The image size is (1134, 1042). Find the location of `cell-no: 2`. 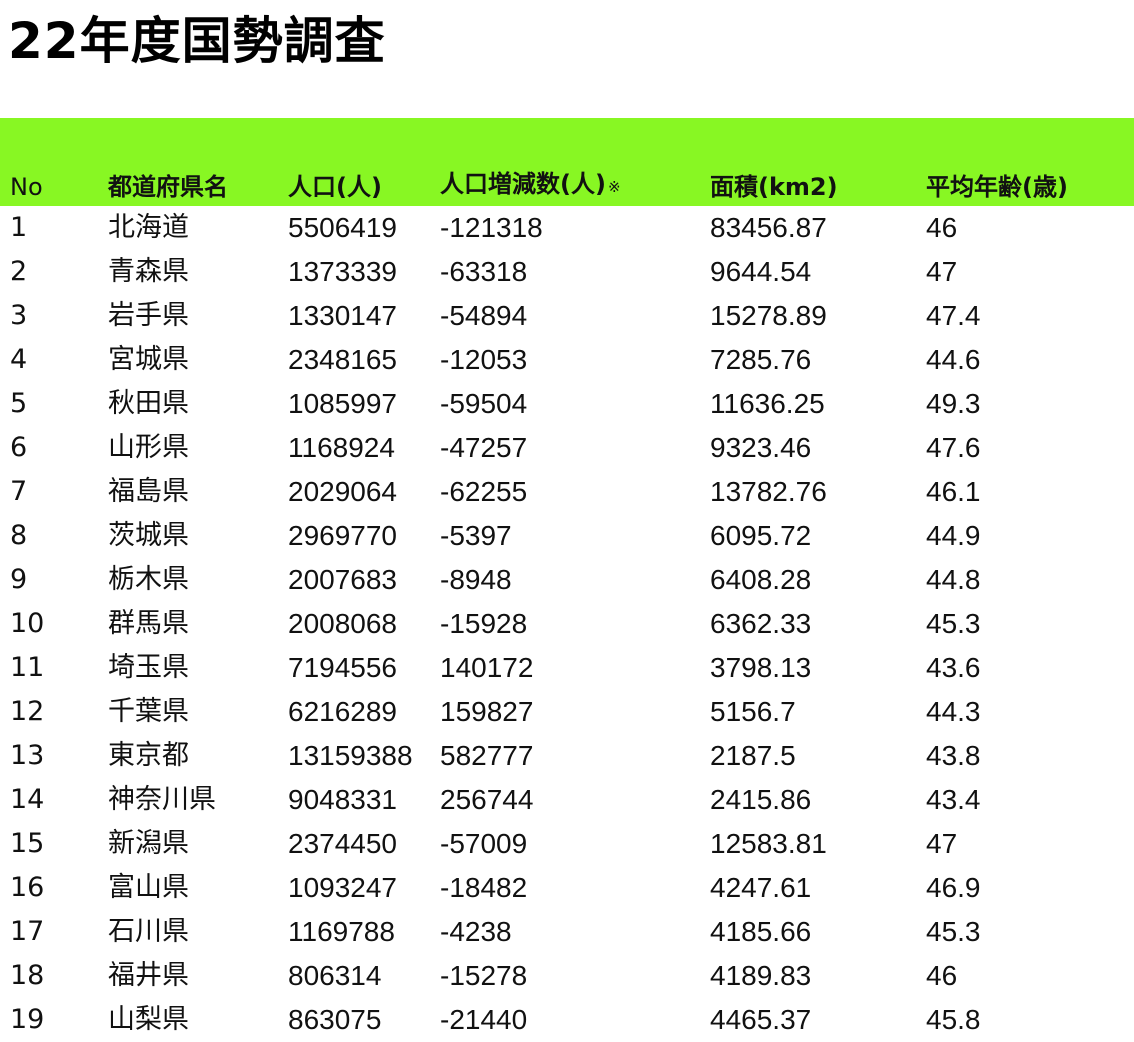

cell-no: 2 is located at coordinates (19, 271).